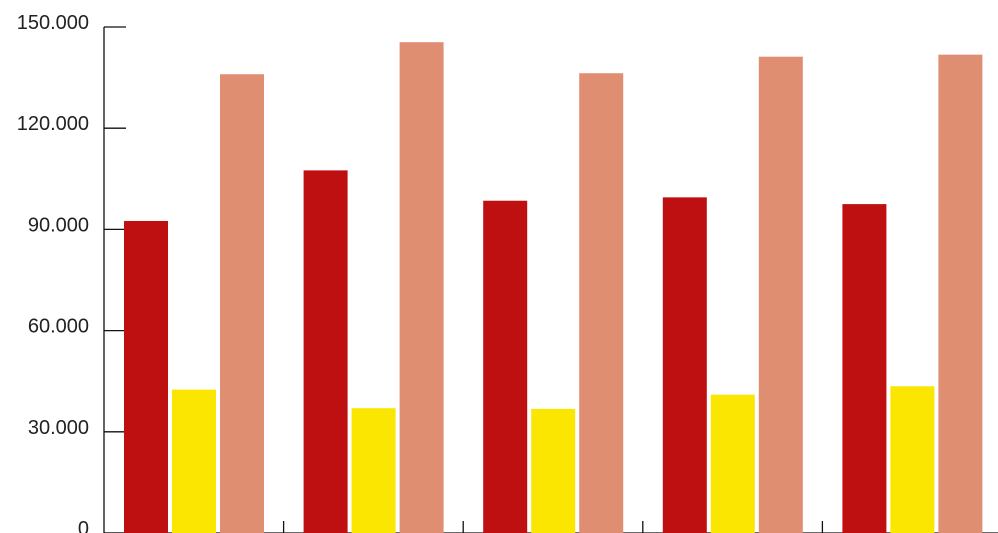  I want to click on y-tick-label: 90.000, so click(58, 225).